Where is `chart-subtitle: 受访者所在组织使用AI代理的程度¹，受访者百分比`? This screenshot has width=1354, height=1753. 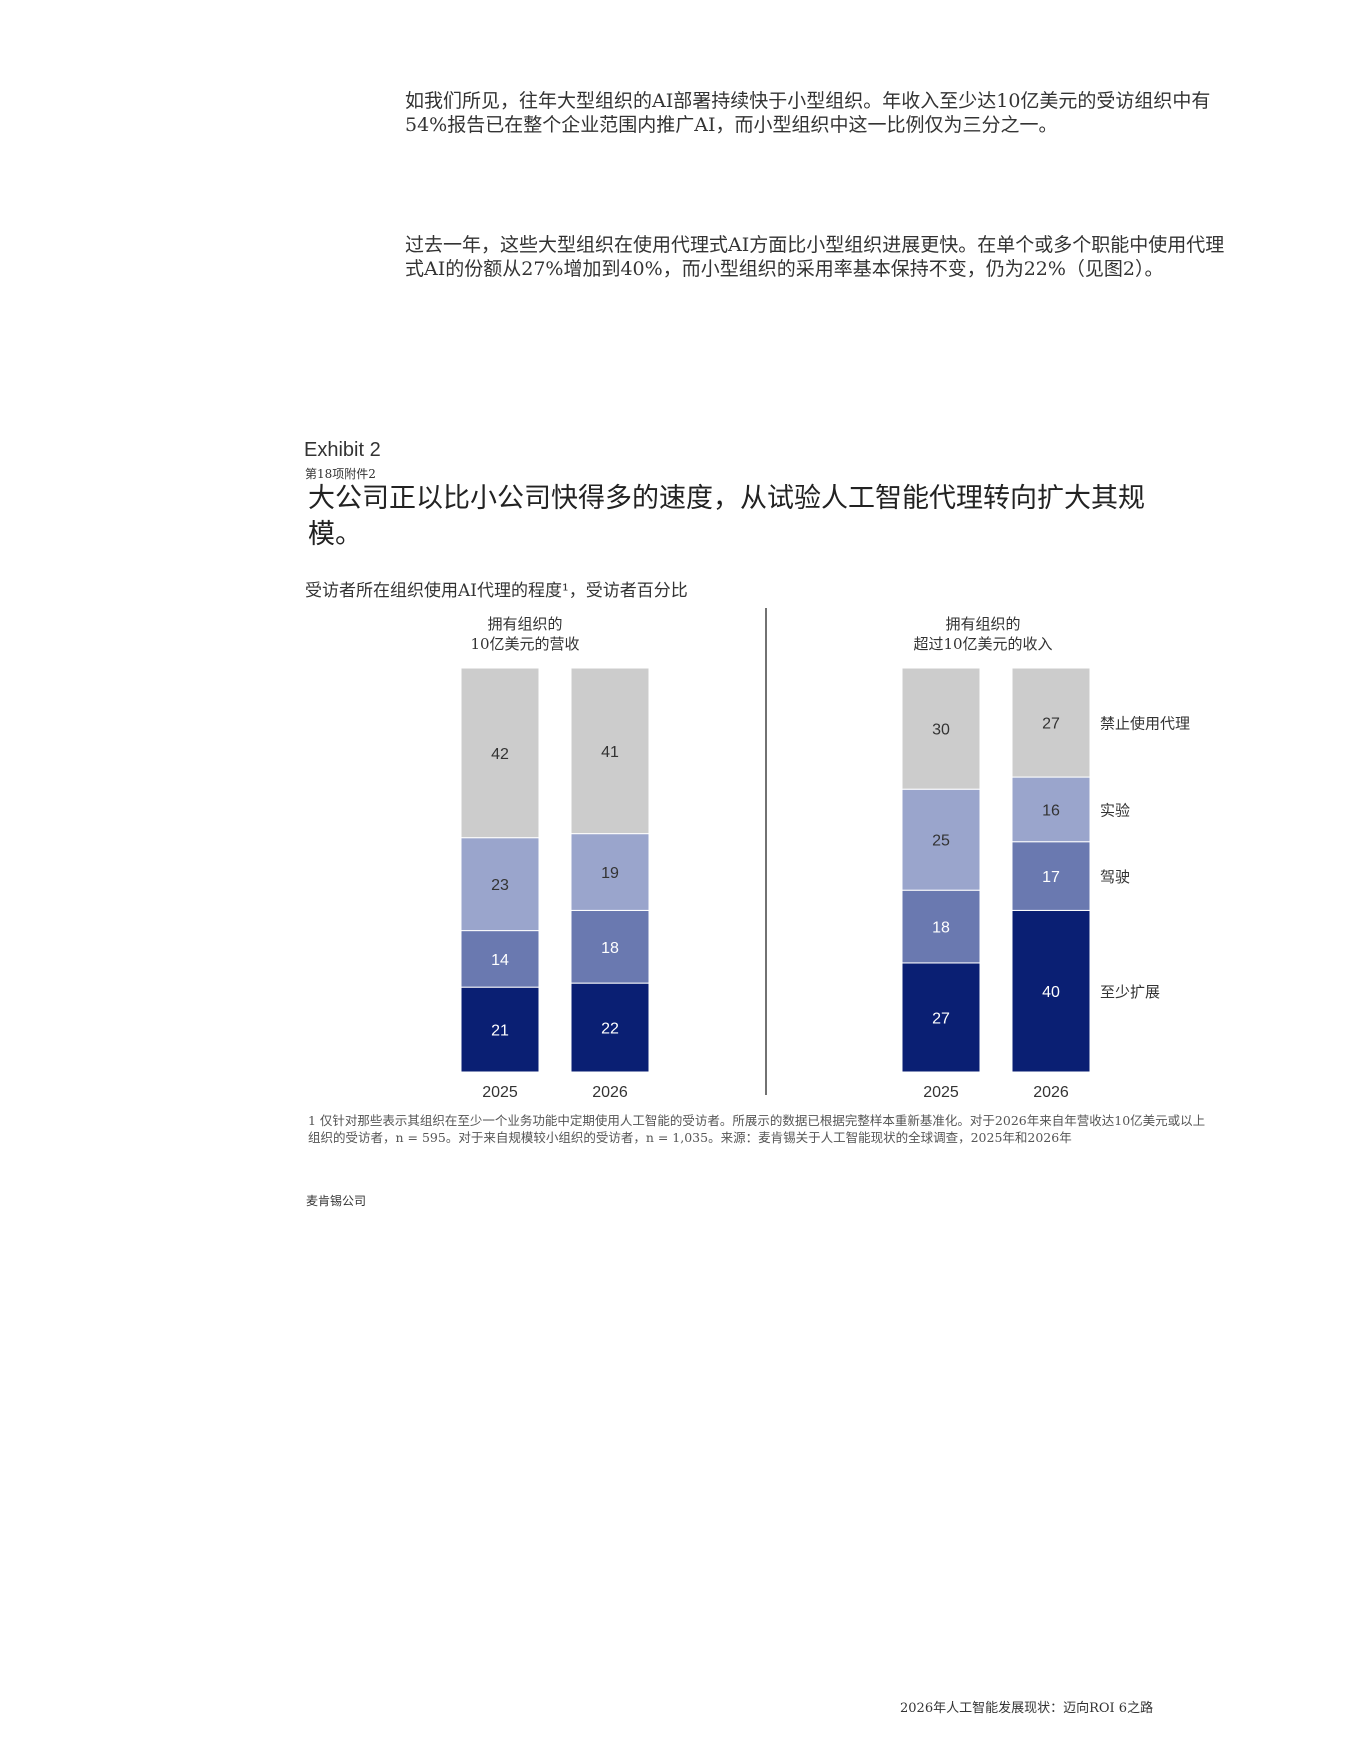
chart-subtitle: 受访者所在组织使用AI代理的程度¹，受访者百分比 is located at coordinates (496, 591).